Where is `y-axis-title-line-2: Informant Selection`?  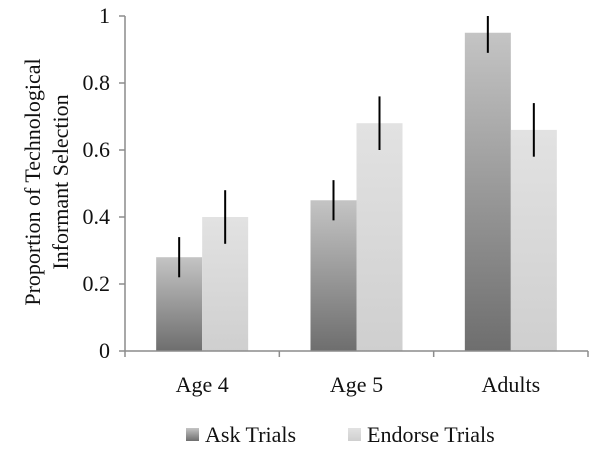 y-axis-title-line-2: Informant Selection is located at coordinates (60, 181).